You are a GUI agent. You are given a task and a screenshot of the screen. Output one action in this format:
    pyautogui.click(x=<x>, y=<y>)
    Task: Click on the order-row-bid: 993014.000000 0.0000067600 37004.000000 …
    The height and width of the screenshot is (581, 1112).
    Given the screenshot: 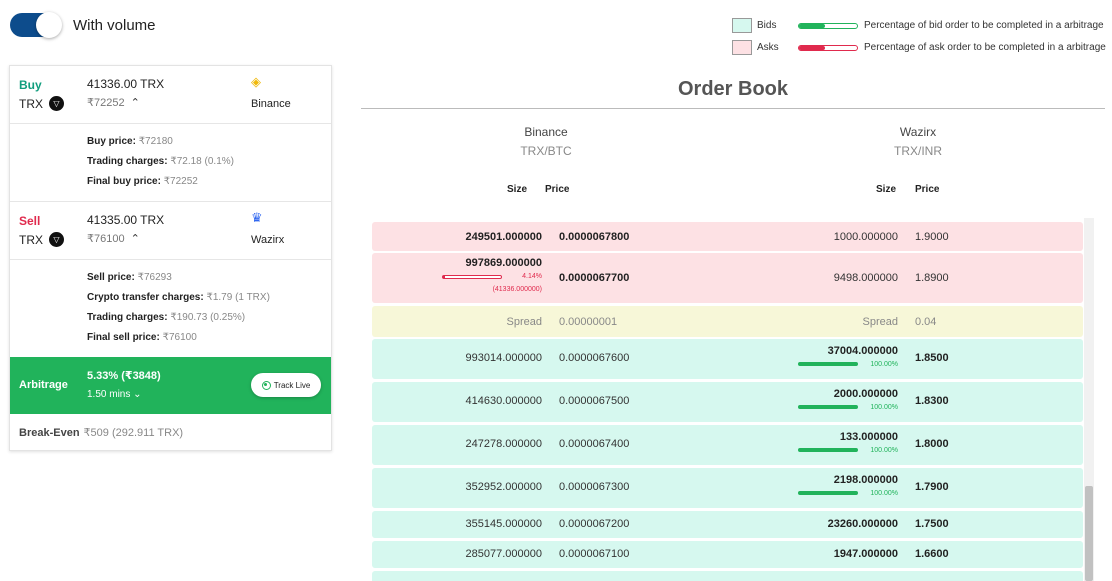 What is the action you would take?
    pyautogui.click(x=727, y=359)
    